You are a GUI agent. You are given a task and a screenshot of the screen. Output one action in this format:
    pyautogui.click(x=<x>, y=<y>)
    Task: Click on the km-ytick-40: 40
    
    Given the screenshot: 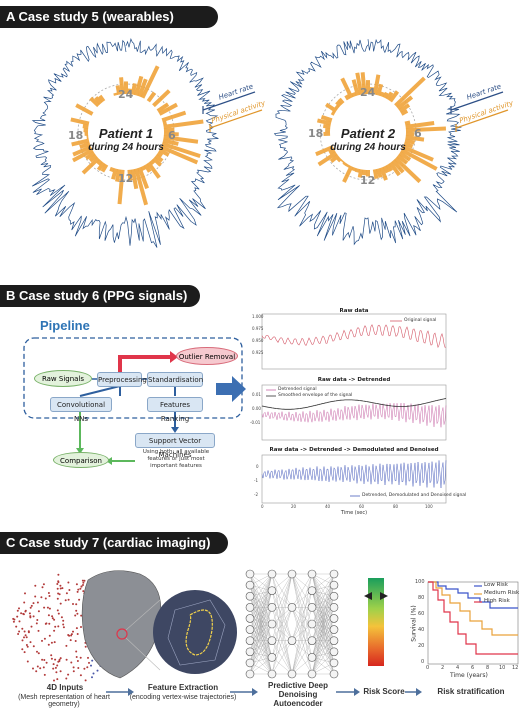 What is the action you would take?
    pyautogui.click(x=421, y=630)
    